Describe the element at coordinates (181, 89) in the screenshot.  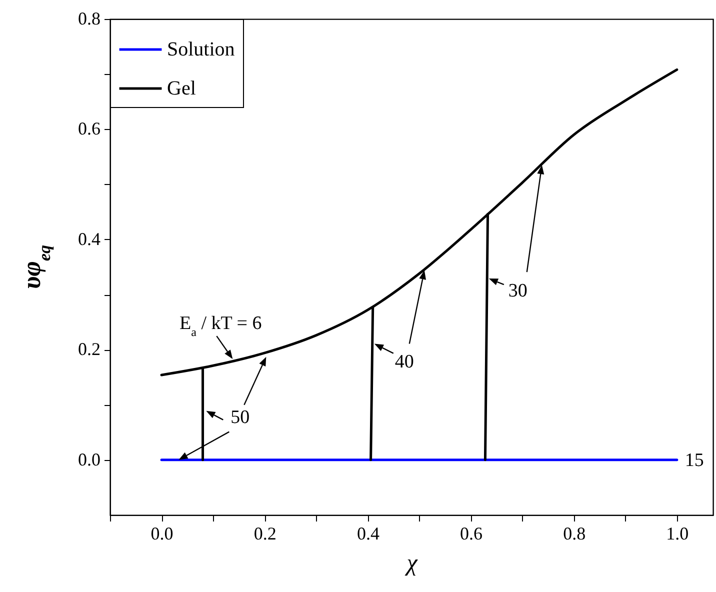
I see `legend-label: Gel` at that location.